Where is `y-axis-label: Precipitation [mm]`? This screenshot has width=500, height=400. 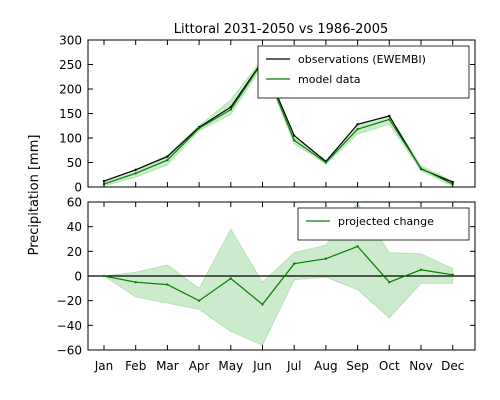 y-axis-label: Precipitation [mm] is located at coordinates (34, 195).